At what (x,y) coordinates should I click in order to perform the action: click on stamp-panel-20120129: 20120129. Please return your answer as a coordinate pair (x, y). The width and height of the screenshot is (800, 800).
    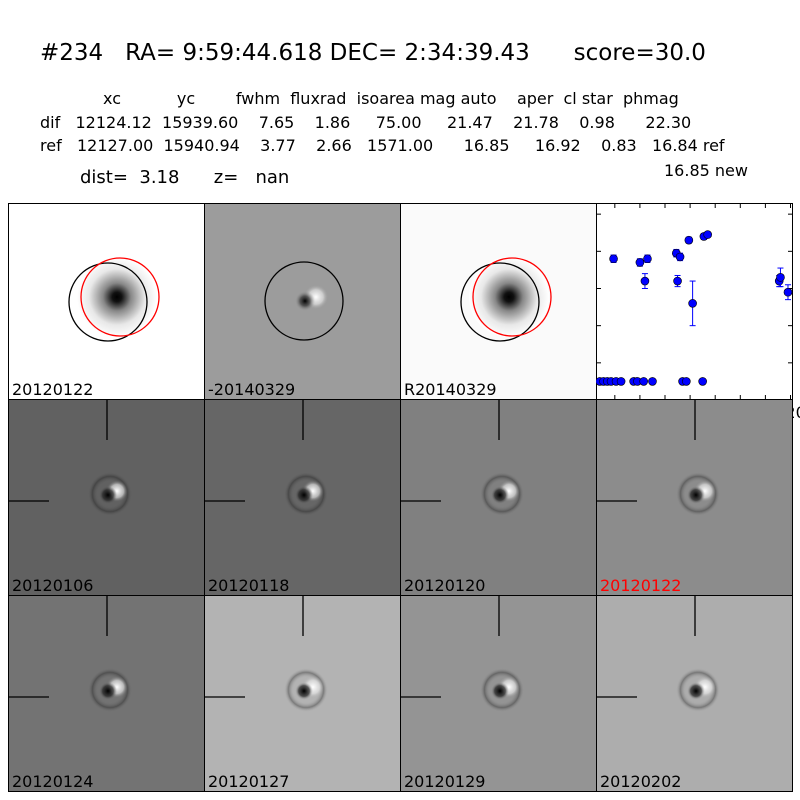
    Looking at the image, I should click on (498, 693).